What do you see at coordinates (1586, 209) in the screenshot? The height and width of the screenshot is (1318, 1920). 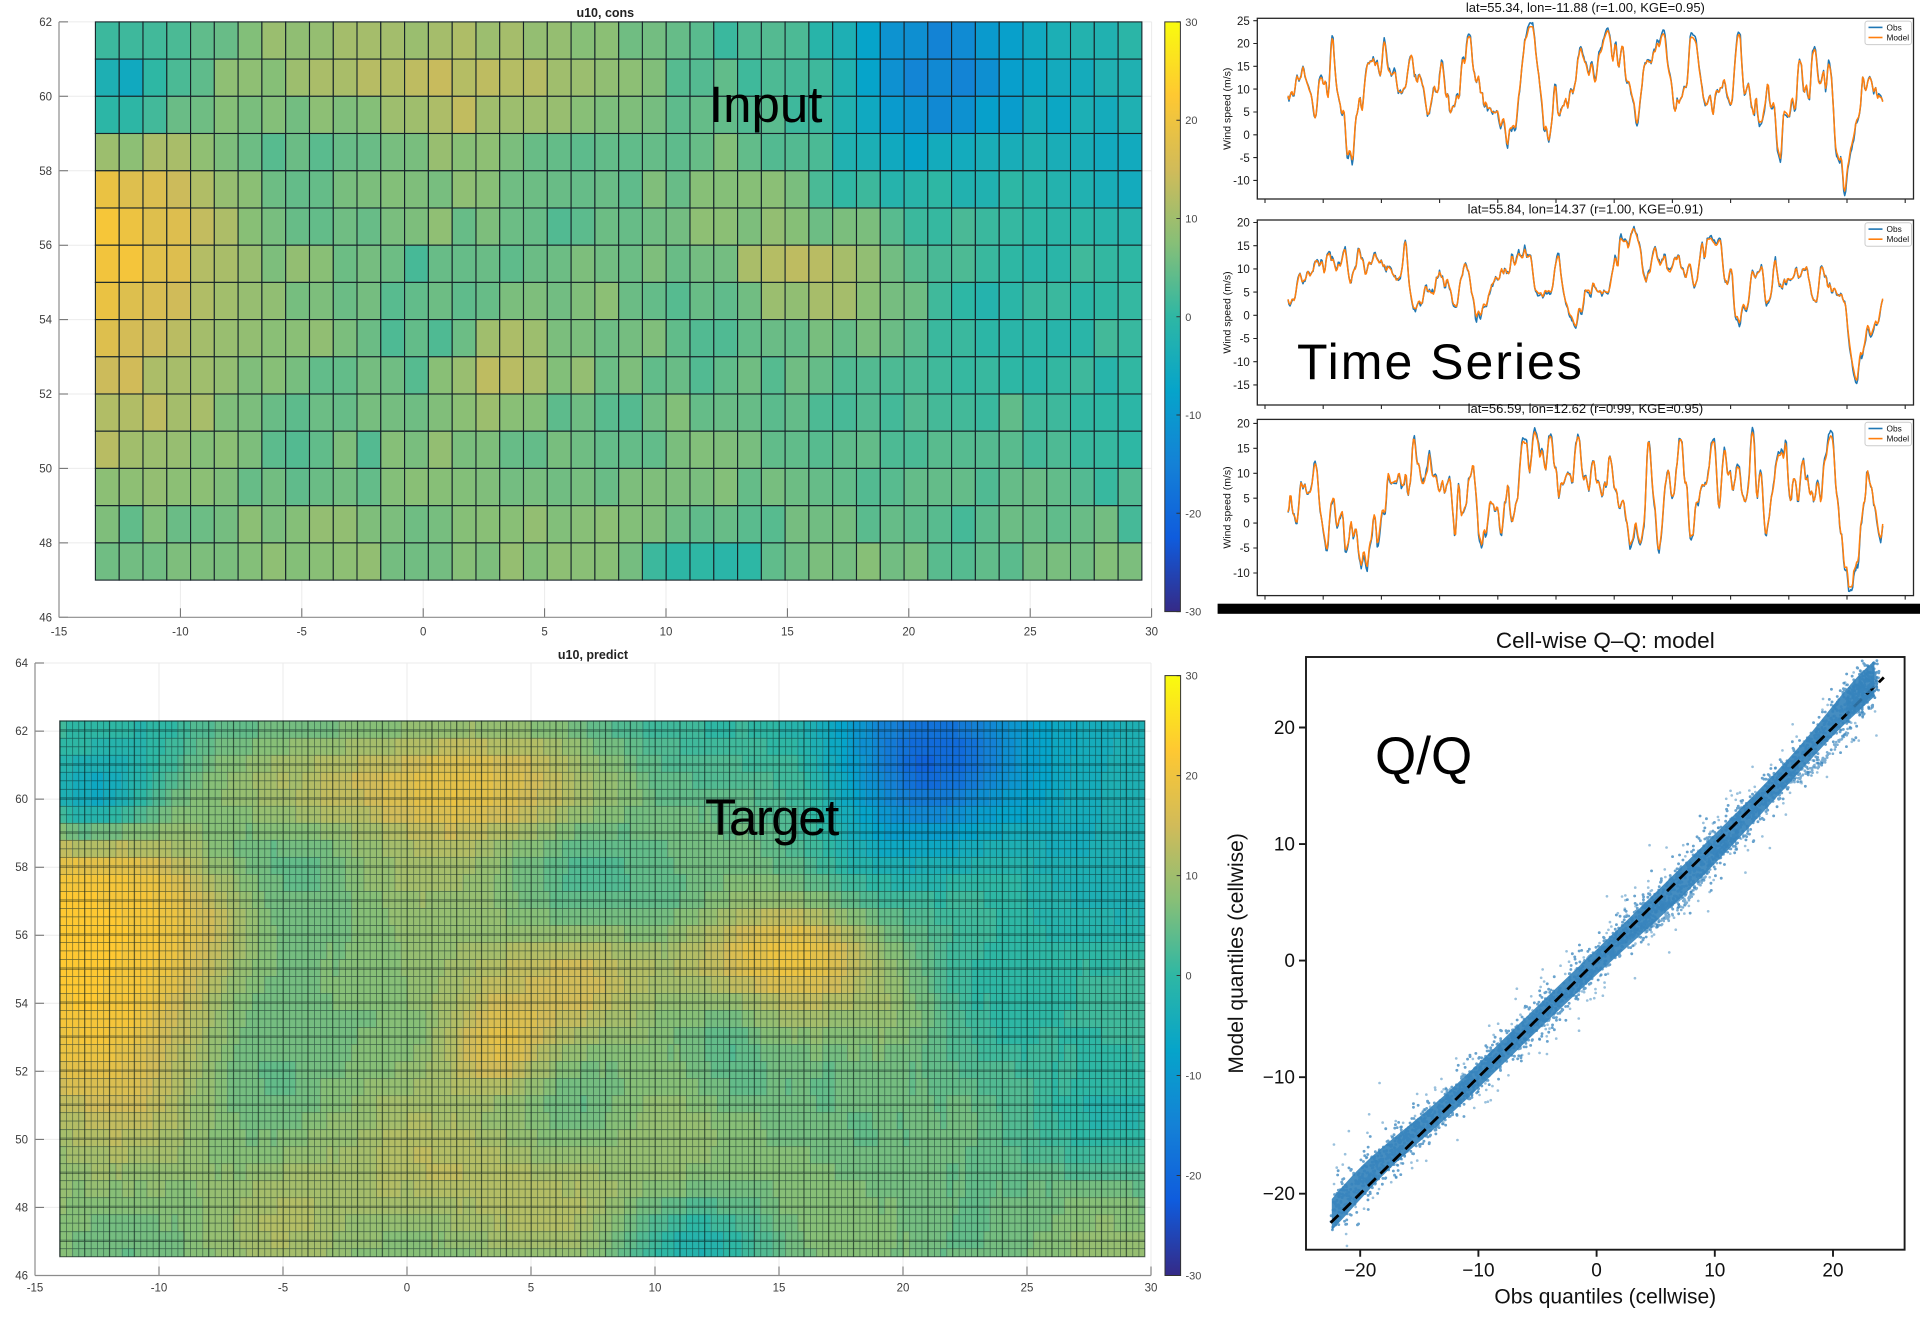 I see `svg-text:lat=55.84, lon=14.37 (r=1.00,: lat=55.84, lon=14.37 (r=1.00, KGE=0.91)` at bounding box center [1586, 209].